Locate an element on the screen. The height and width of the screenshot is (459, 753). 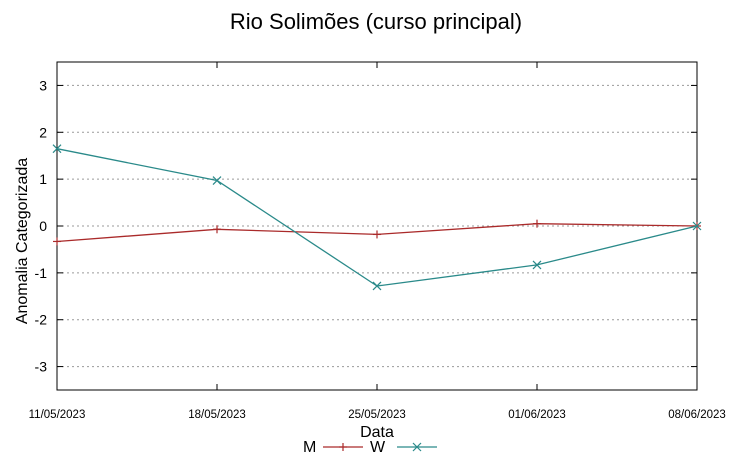
y-tick-label: 3 is located at coordinates (43, 85).